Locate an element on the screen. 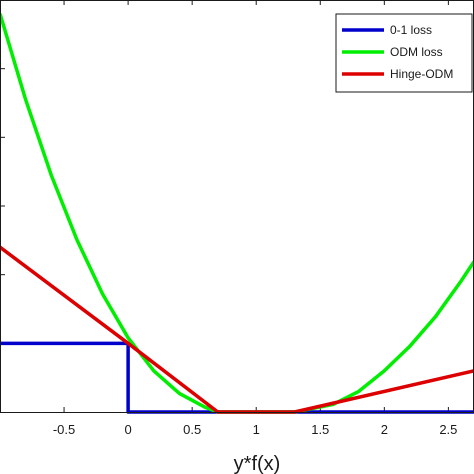  x-tick-labels: -0.5 0 0.5 1 1.5 2 2.5 is located at coordinates (255, 429).